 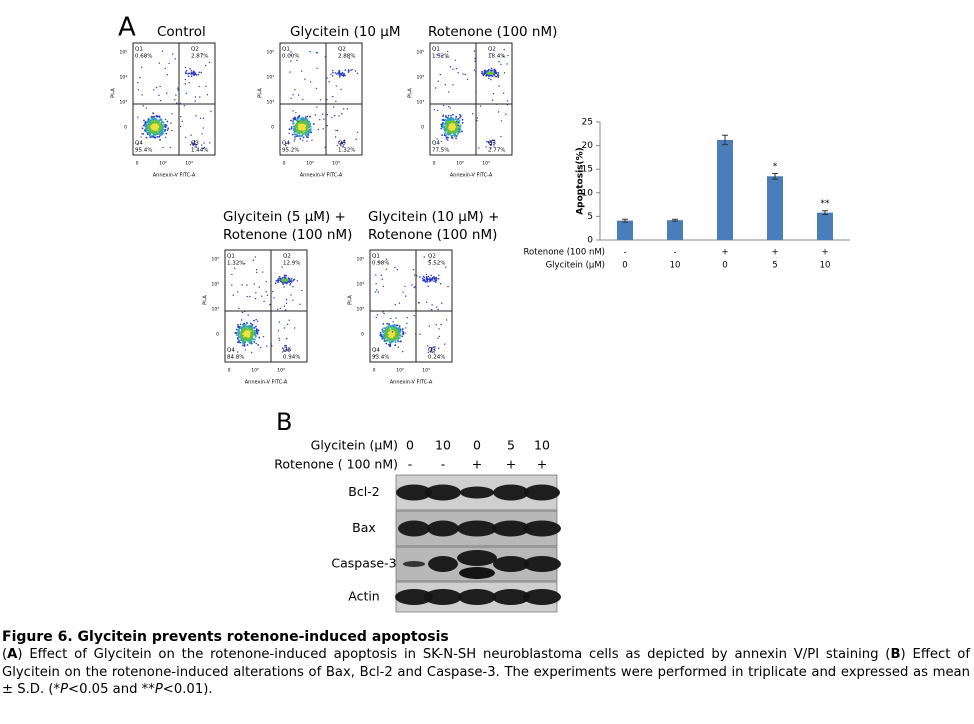 What do you see at coordinates (436, 264) in the screenshot?
I see `quadrant-value: 5.52%` at bounding box center [436, 264].